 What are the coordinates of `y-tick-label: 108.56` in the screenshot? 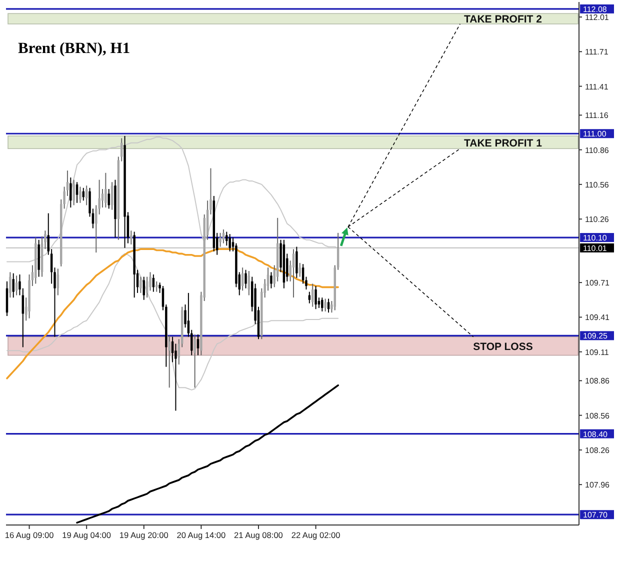 It's located at (597, 415).